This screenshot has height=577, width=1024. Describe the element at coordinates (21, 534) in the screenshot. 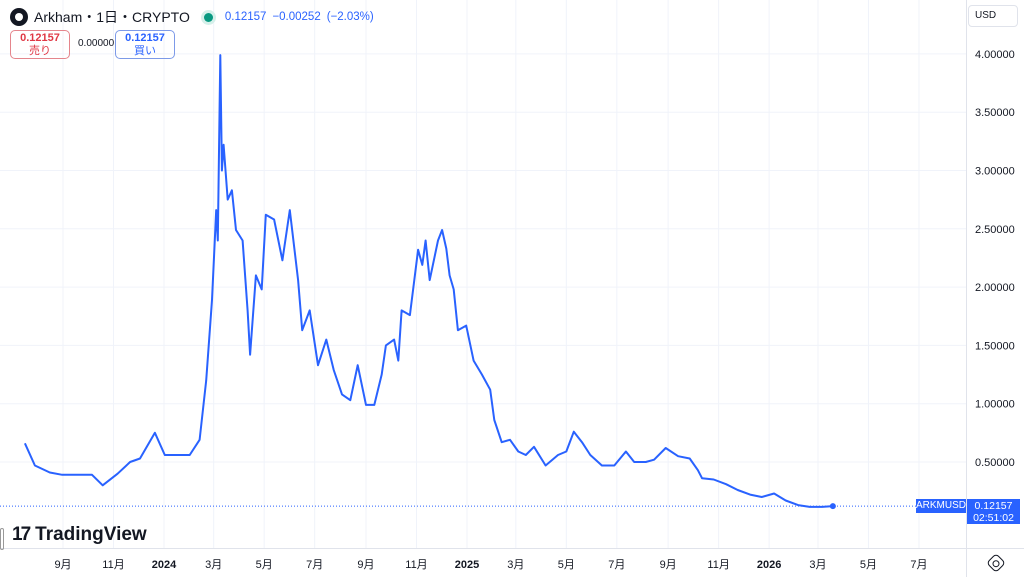

I see `tradingview-mark-icon: 17` at that location.